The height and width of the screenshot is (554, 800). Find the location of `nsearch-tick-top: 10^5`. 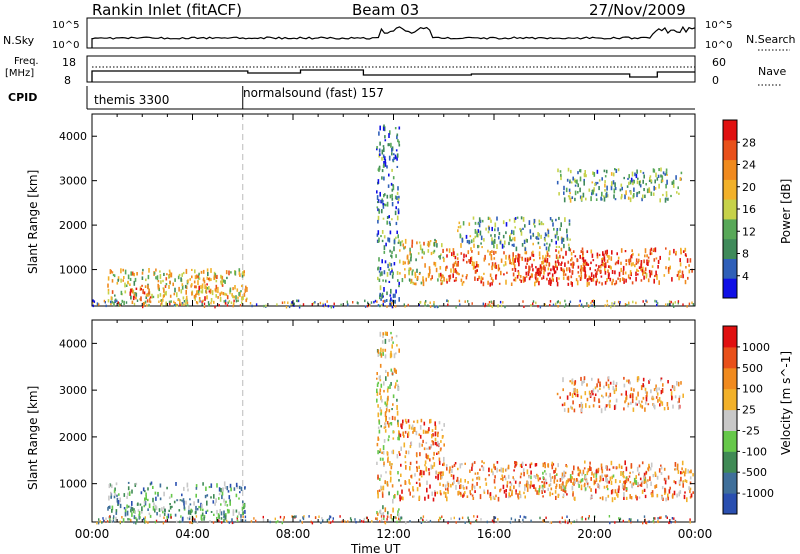

nsearch-tick-top: 10^5 is located at coordinates (718, 25).